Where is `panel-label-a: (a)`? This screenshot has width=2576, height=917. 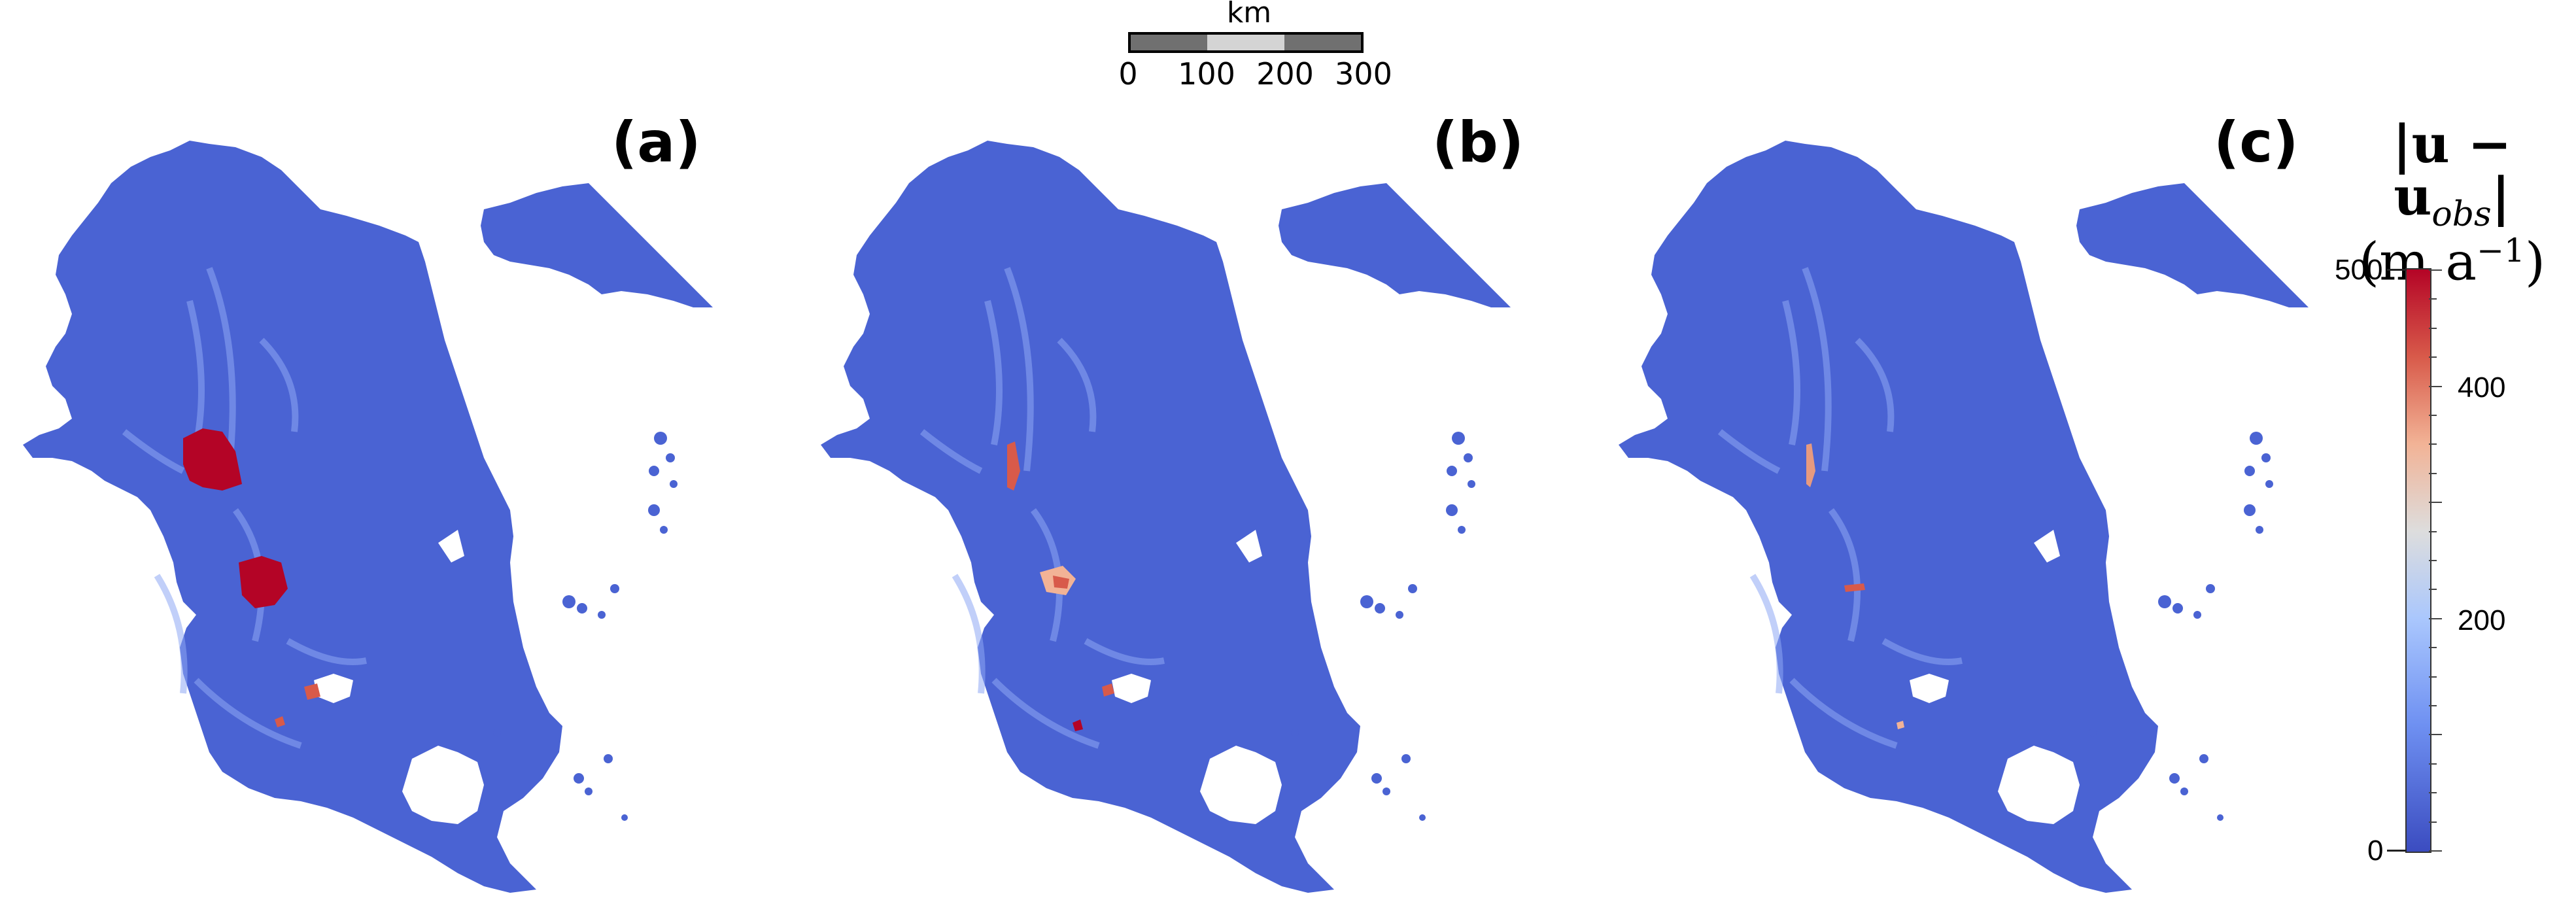
panel-label-a: (a) is located at coordinates (656, 142).